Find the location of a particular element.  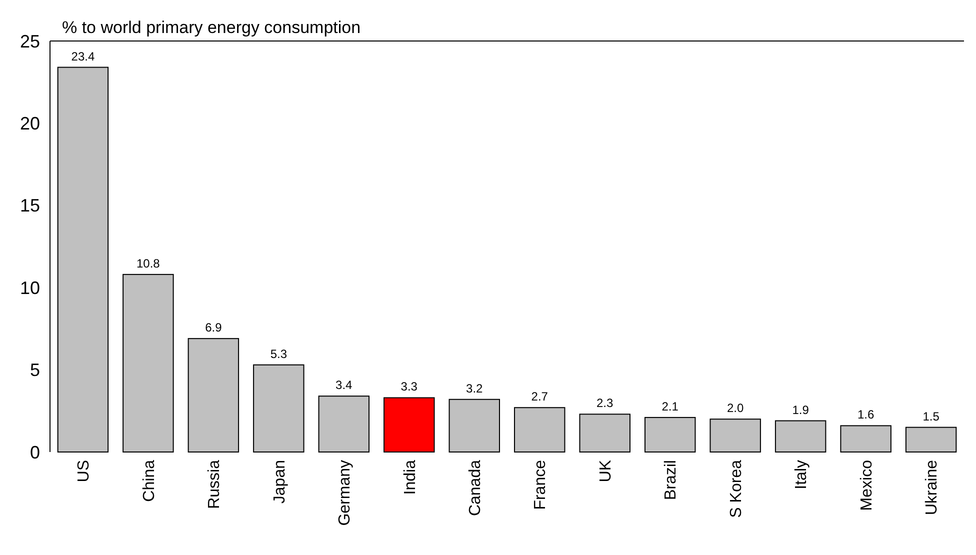

y-axis-title: % to world primary energy consumption is located at coordinates (211, 27).